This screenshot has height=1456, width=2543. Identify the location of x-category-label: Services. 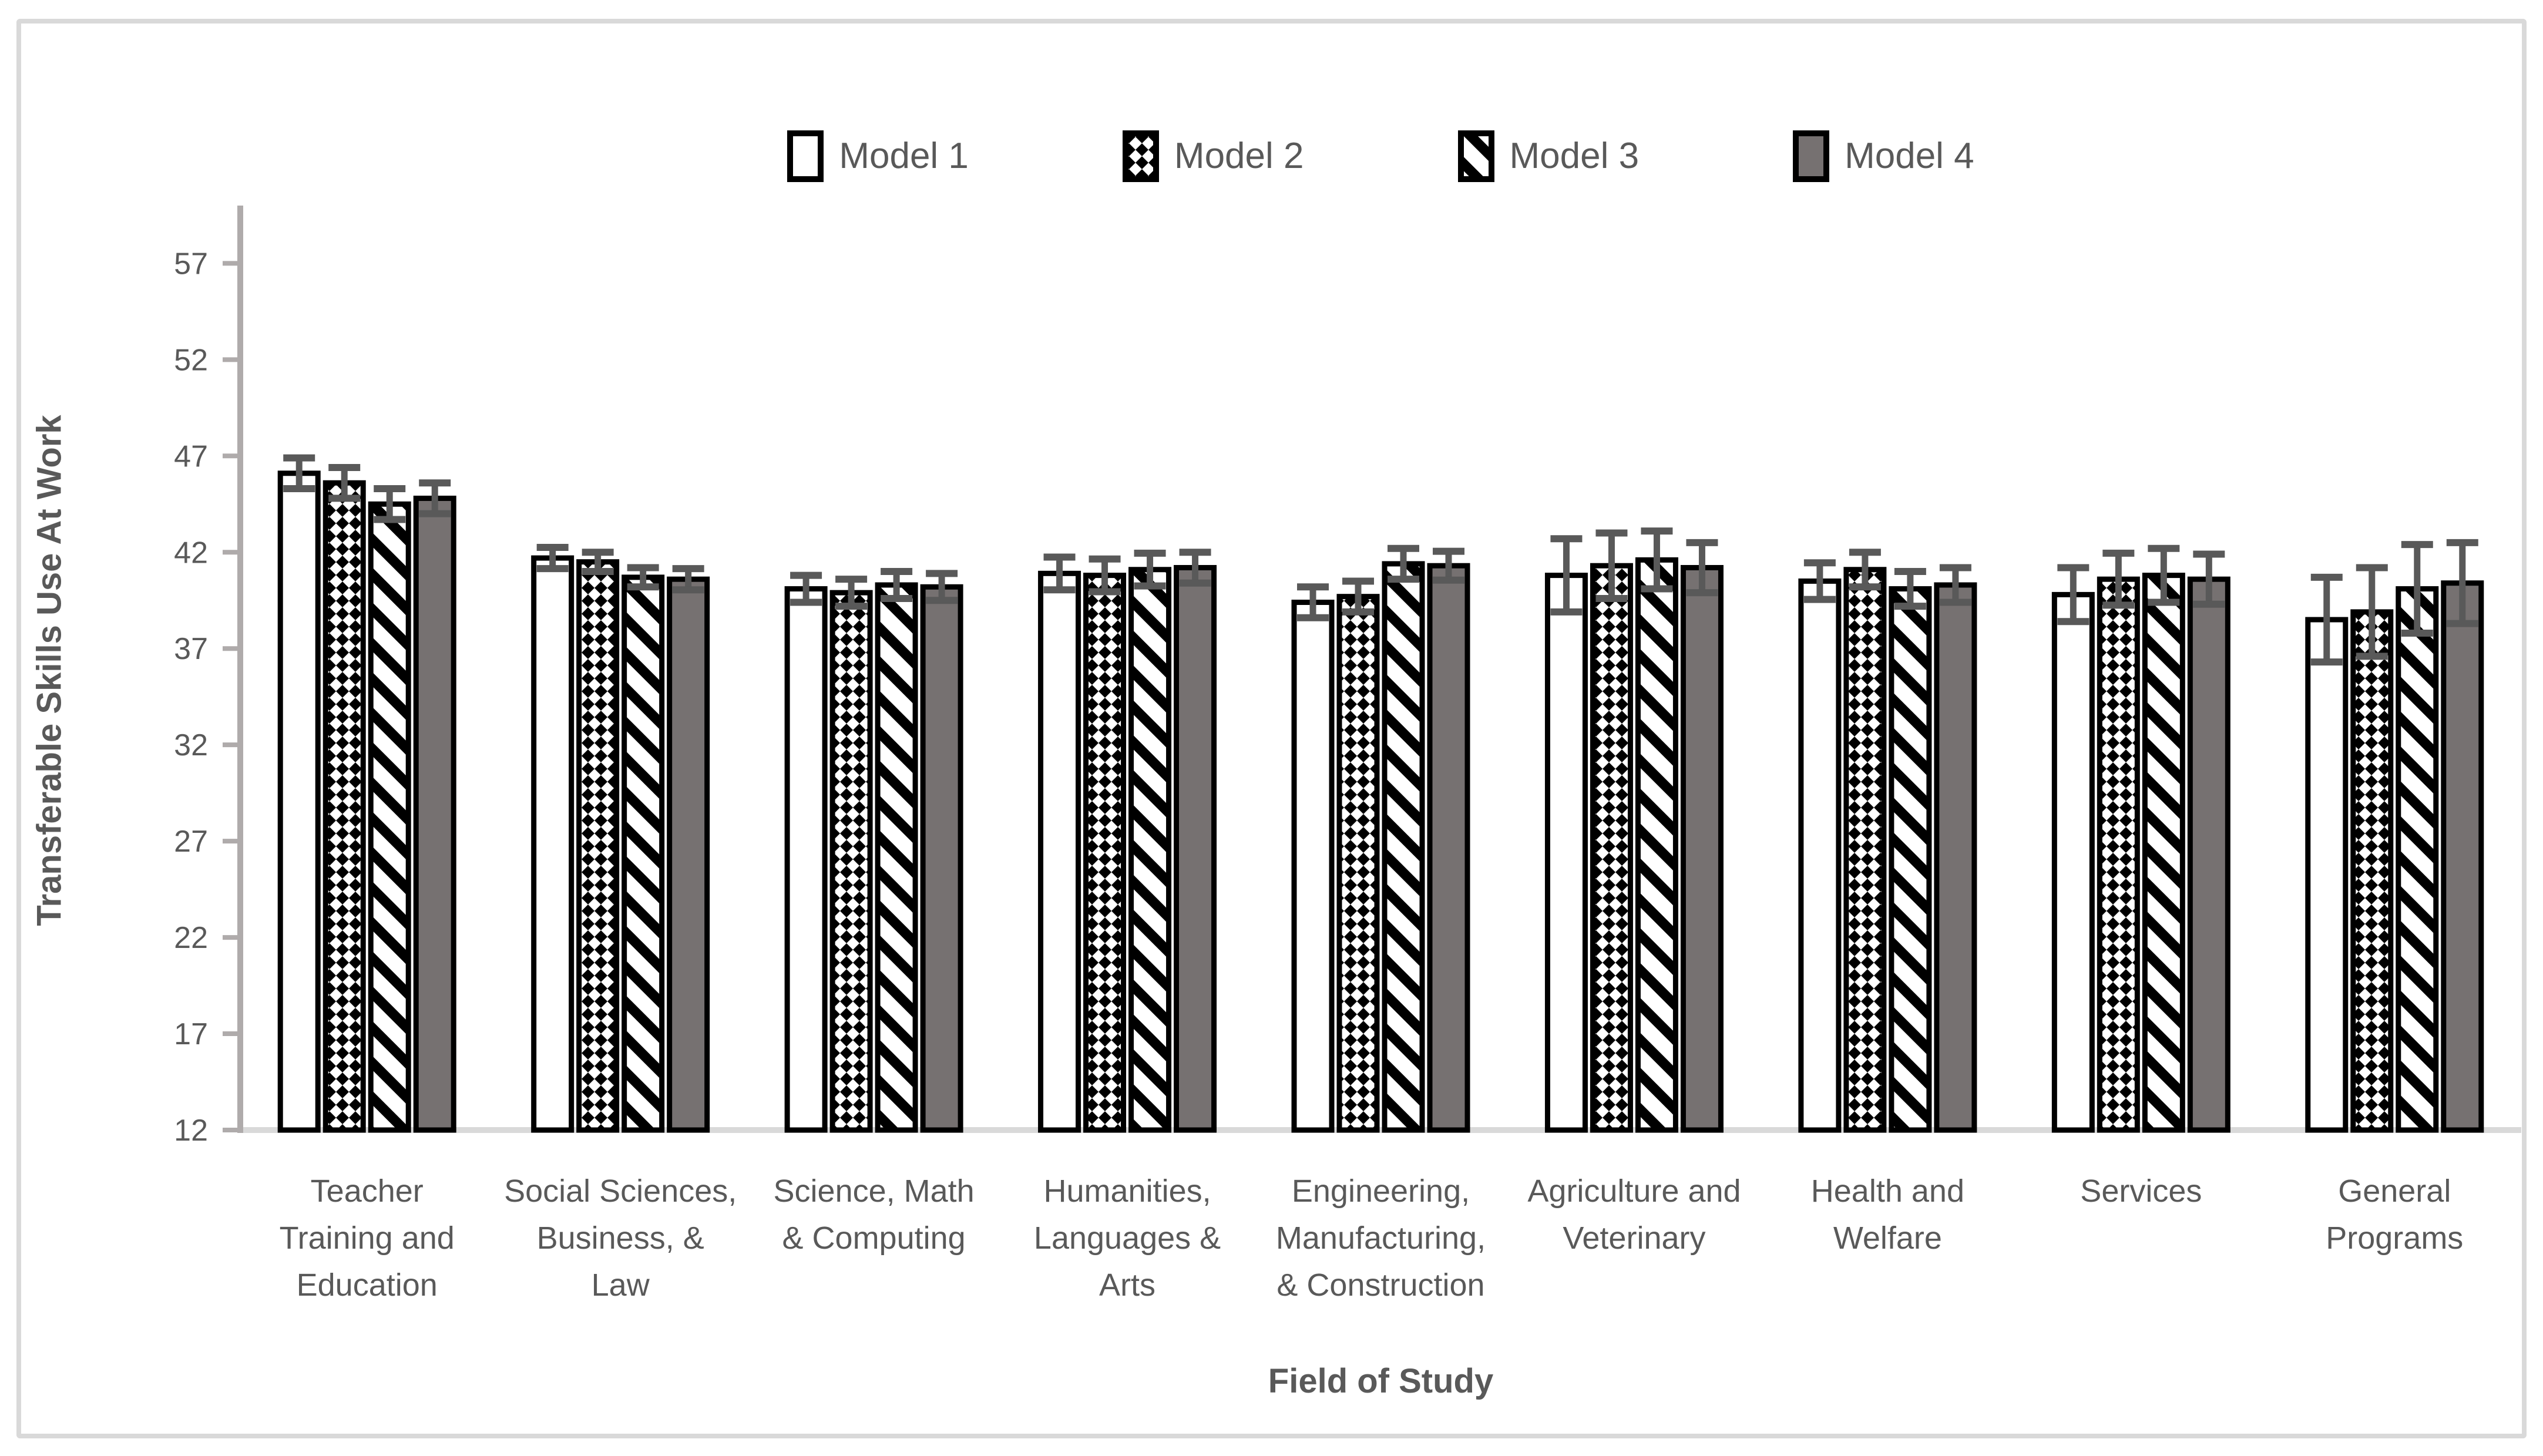
(2141, 1191).